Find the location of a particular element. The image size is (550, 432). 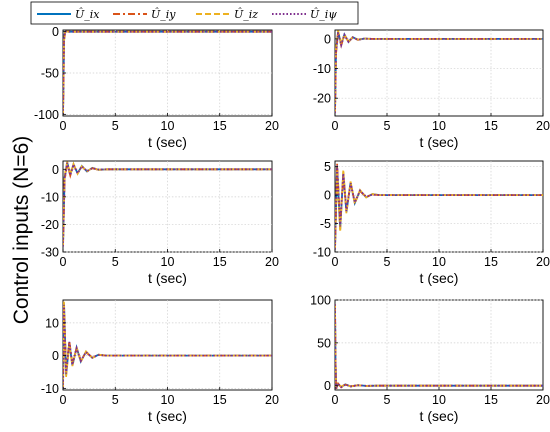

legend-box is located at coordinates (194, 13).